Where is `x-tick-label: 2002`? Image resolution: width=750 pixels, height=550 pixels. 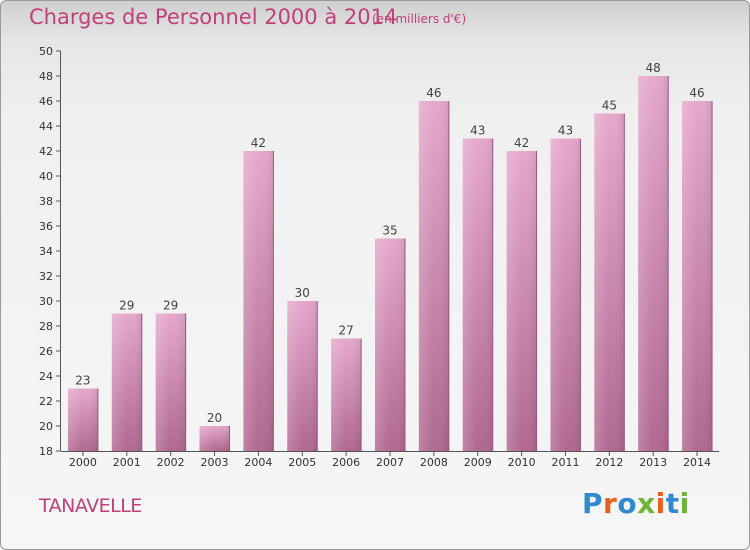
x-tick-label: 2002 is located at coordinates (171, 462).